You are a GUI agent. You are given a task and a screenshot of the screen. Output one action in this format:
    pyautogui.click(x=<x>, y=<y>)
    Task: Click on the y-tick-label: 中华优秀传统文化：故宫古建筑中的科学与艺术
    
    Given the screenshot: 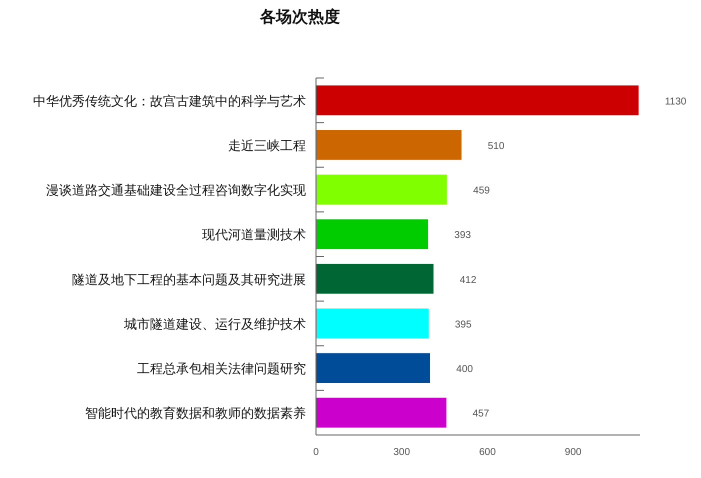 What is the action you would take?
    pyautogui.click(x=169, y=100)
    